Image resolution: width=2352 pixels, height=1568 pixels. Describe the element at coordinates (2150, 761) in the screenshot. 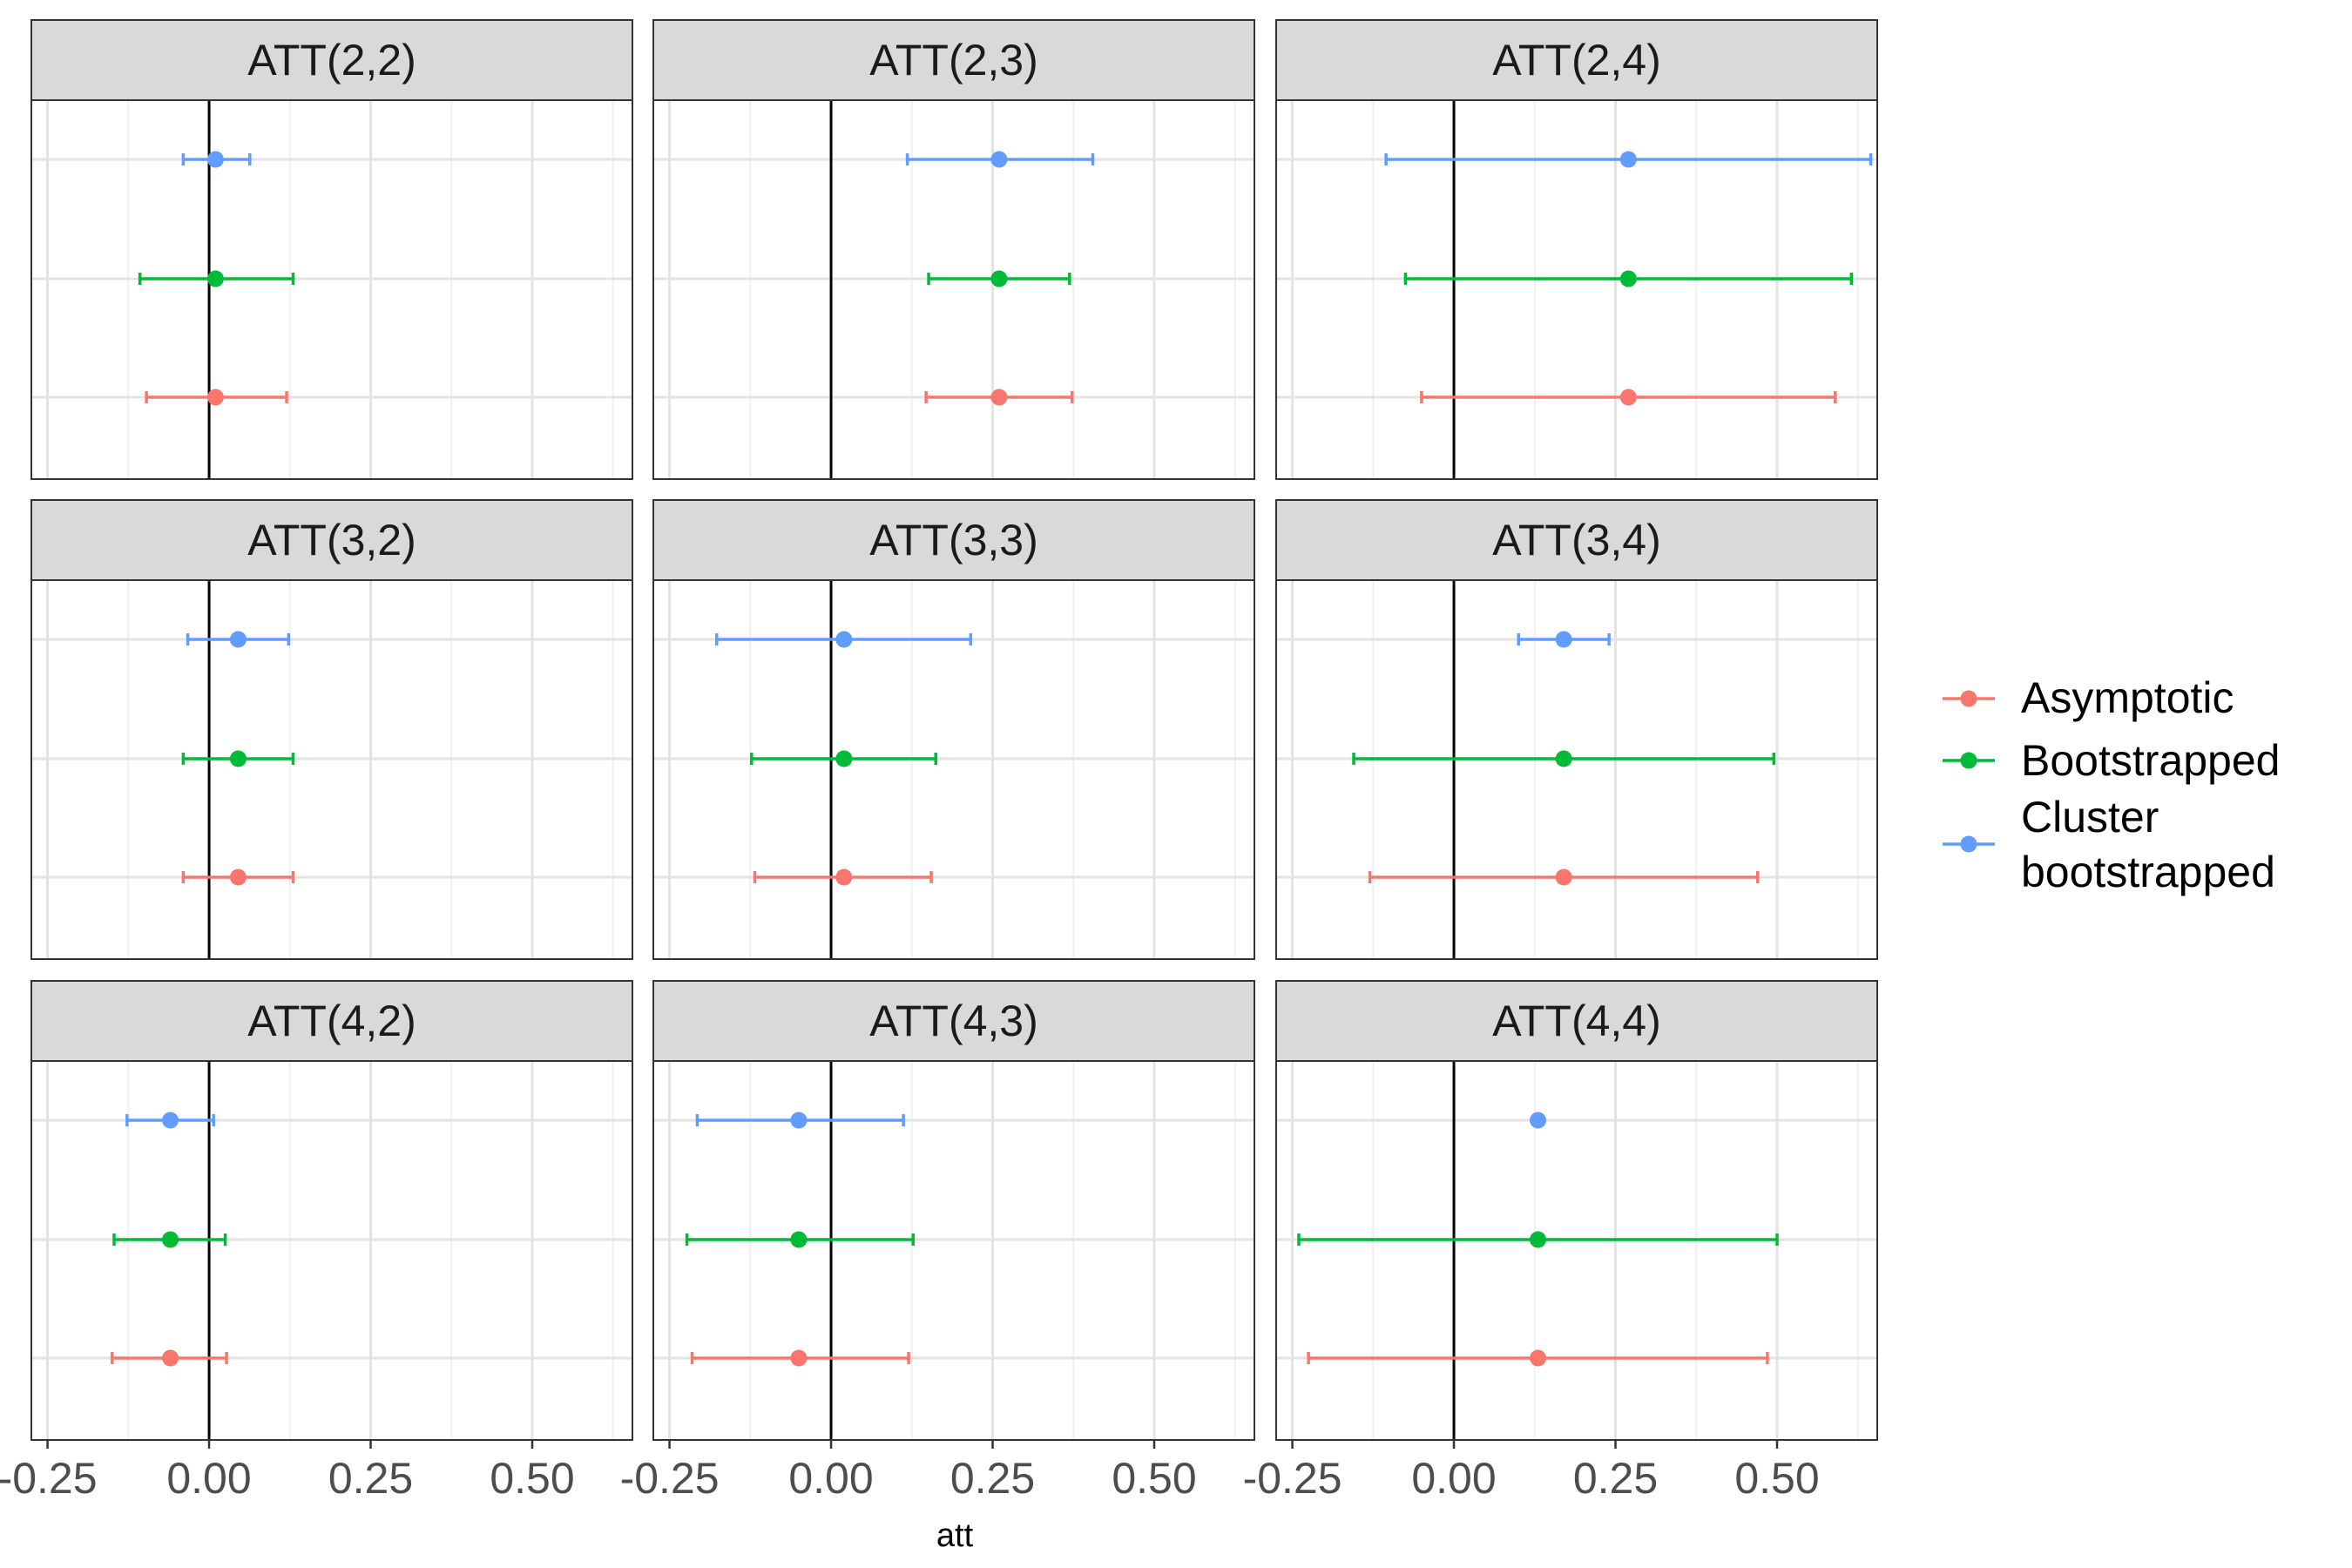

I see `legend-label: Bootstrapped` at that location.